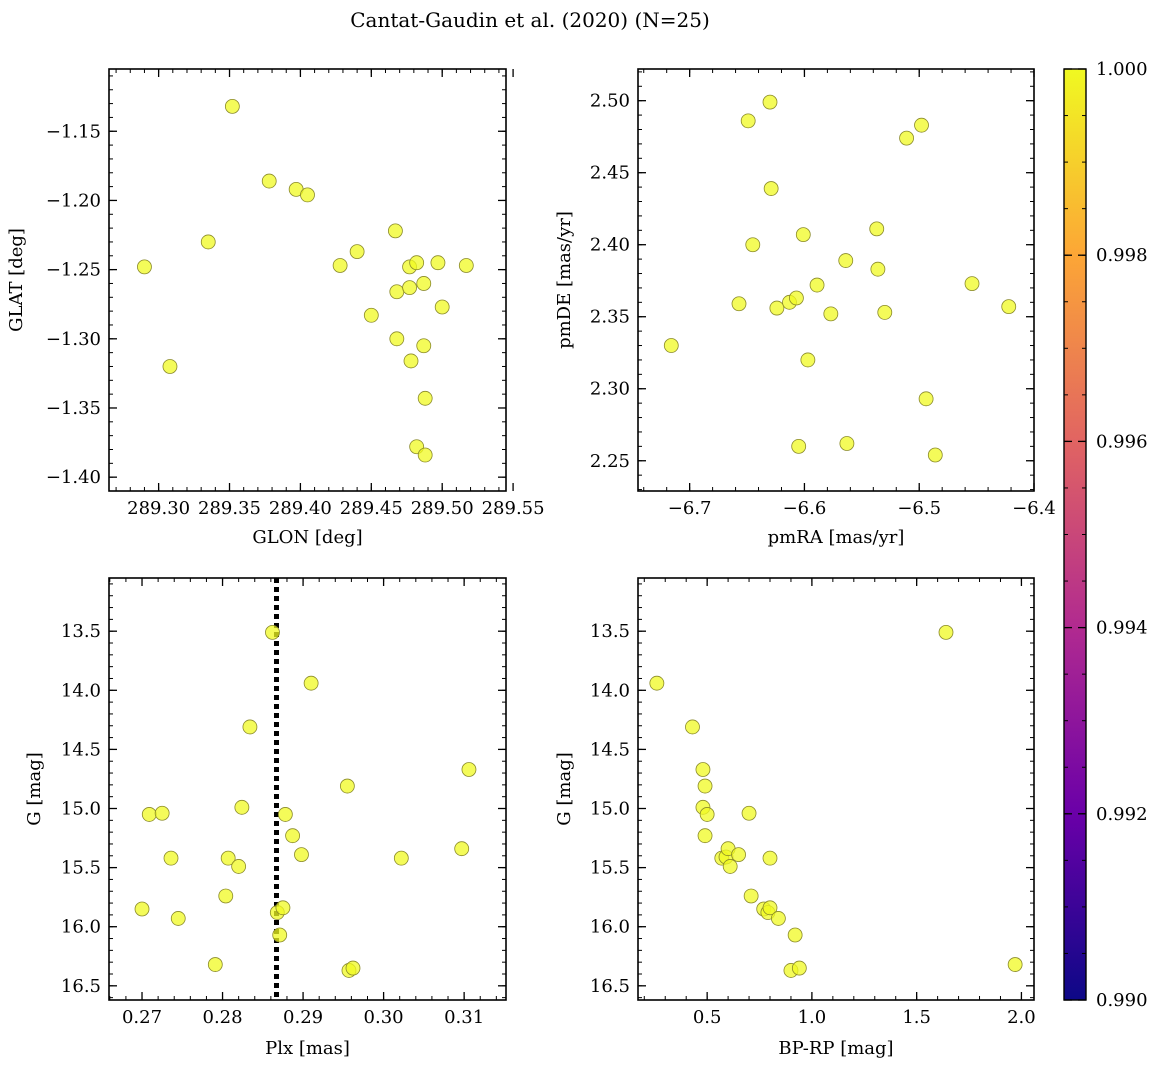 The width and height of the screenshot is (1161, 1068). I want to click on colorbar-tick-label: 1.000, so click(1122, 69).